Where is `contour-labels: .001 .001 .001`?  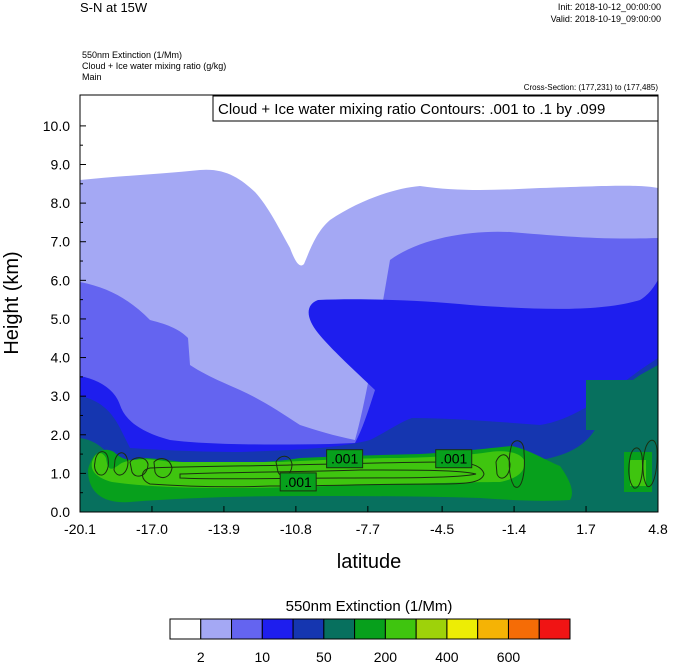 contour-labels: .001 .001 .001 is located at coordinates (376, 470).